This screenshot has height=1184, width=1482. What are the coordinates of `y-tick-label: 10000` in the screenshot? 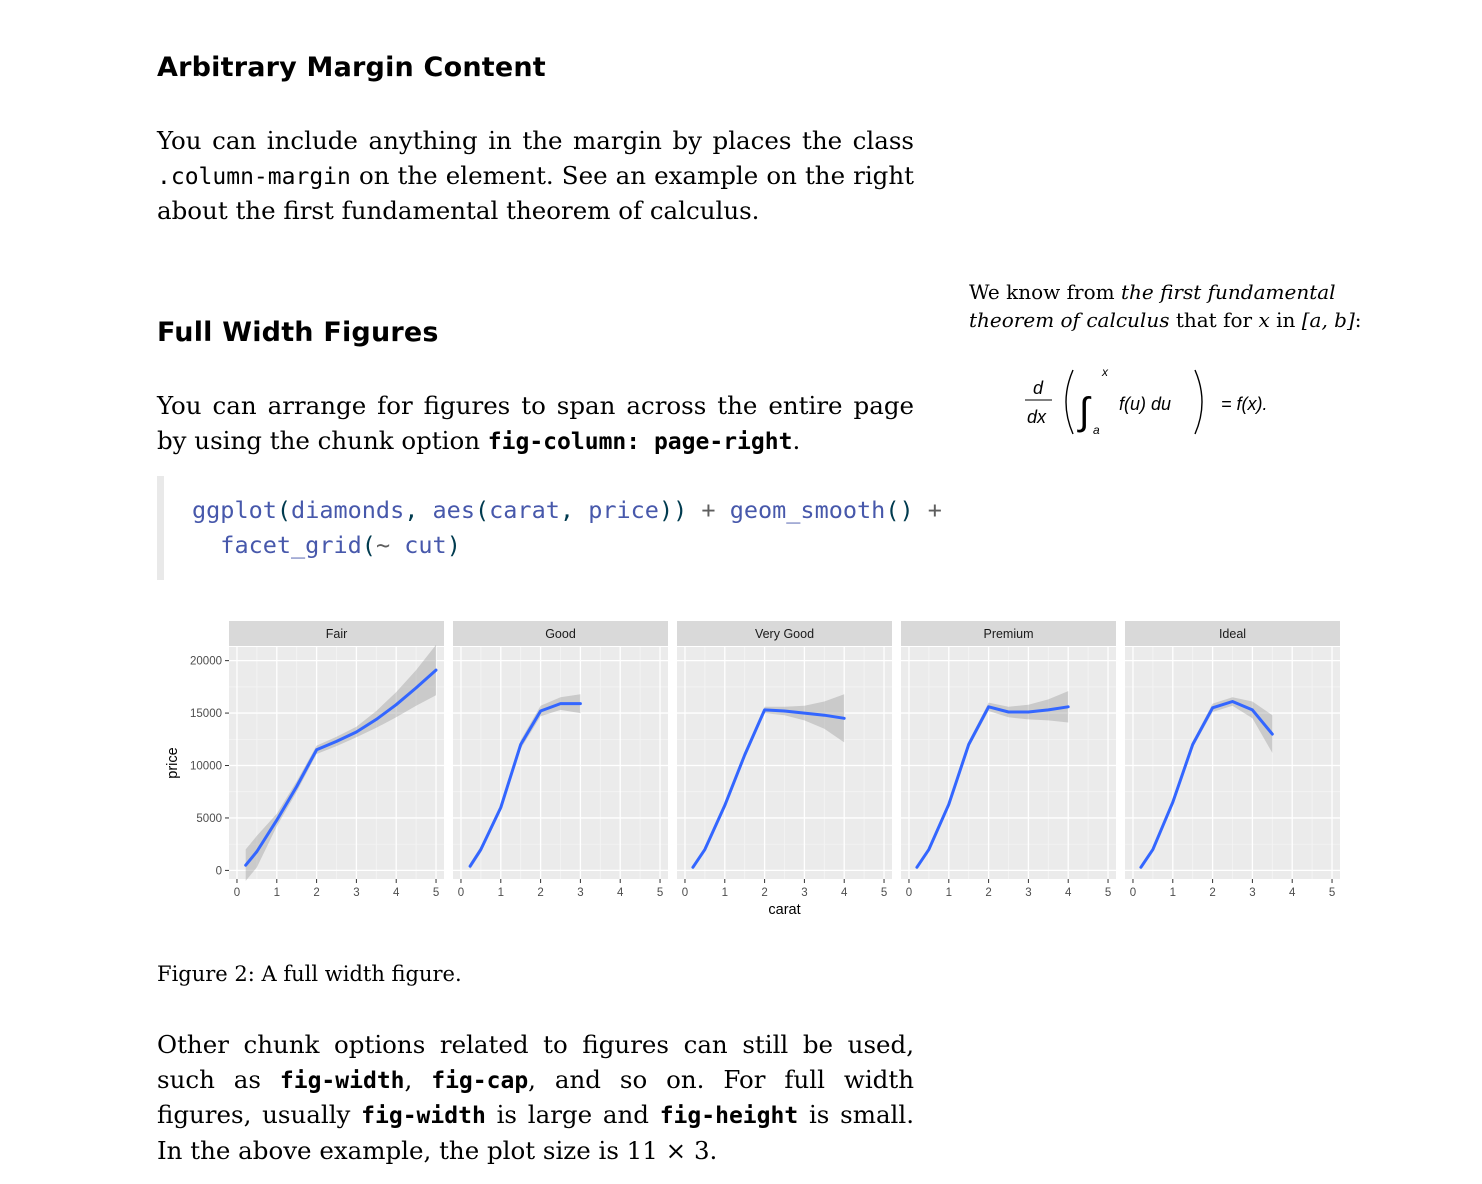 It's located at (206, 767).